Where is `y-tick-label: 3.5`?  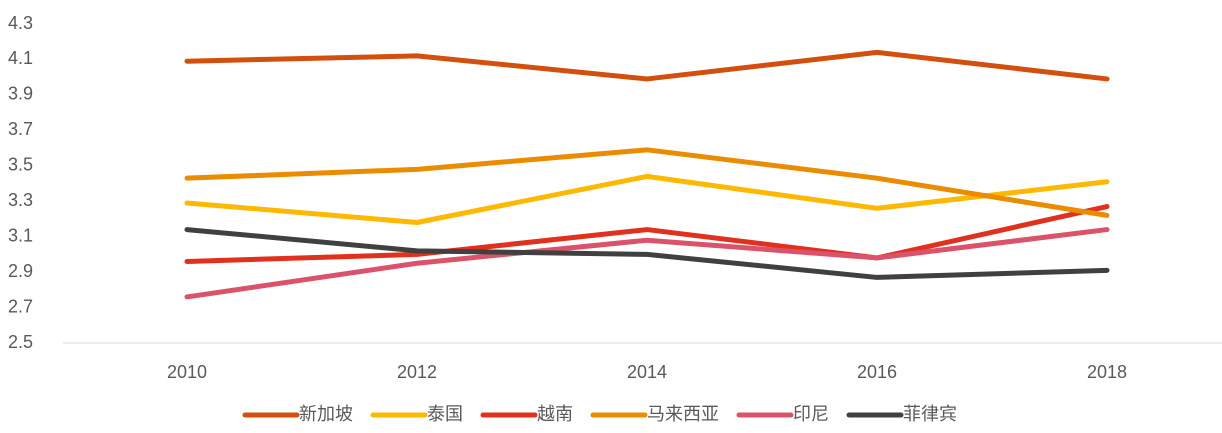
y-tick-label: 3.5 is located at coordinates (20, 165).